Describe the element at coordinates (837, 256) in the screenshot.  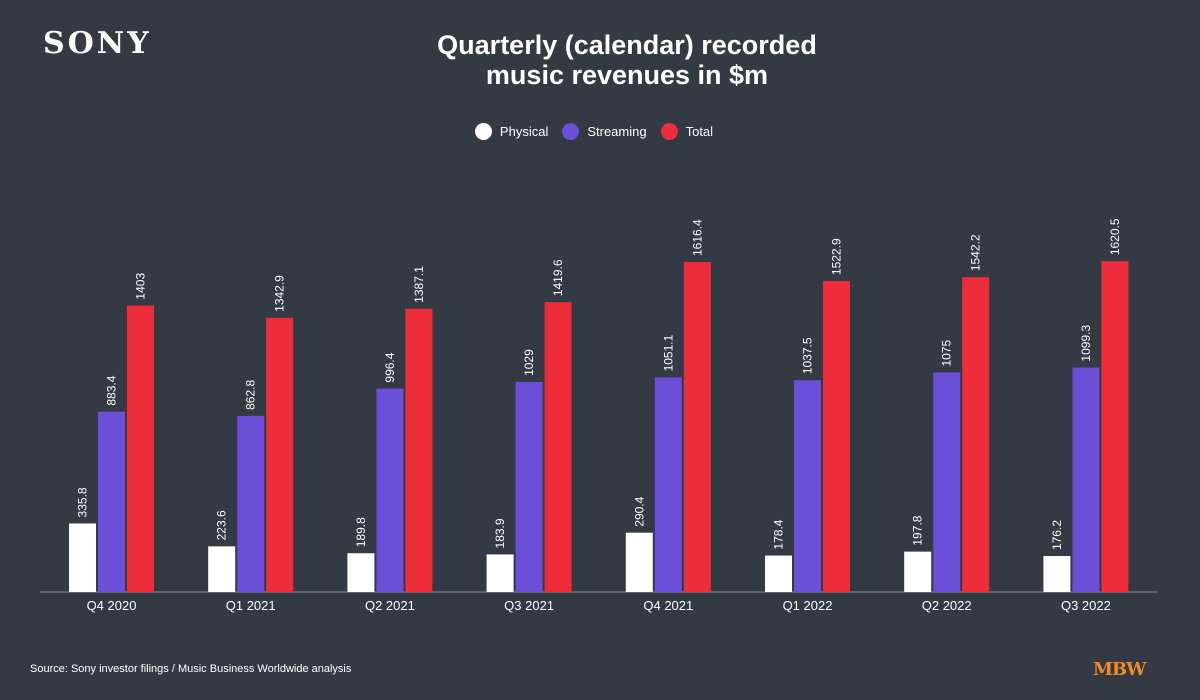
I see `data-label-total-q1-2022: 1522.9` at that location.